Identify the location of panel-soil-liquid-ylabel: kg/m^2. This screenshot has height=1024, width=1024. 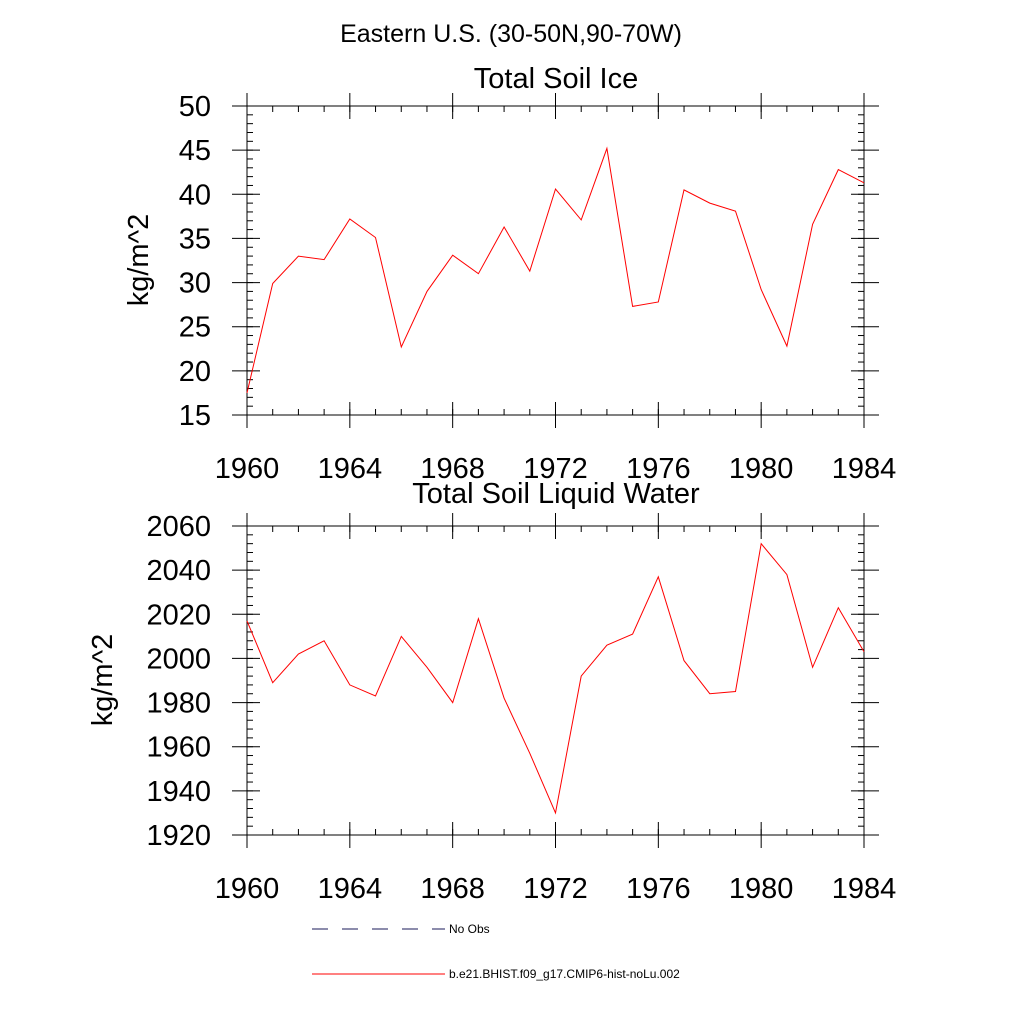
(103, 680).